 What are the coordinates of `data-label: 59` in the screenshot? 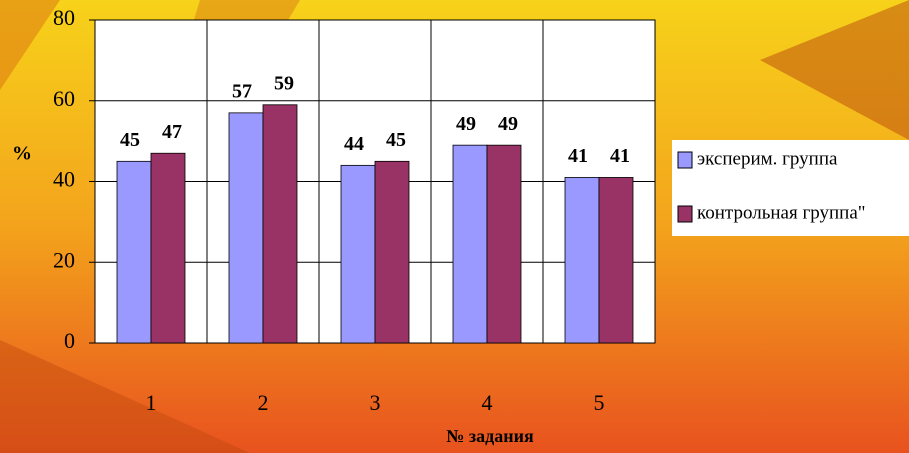 It's located at (284, 83).